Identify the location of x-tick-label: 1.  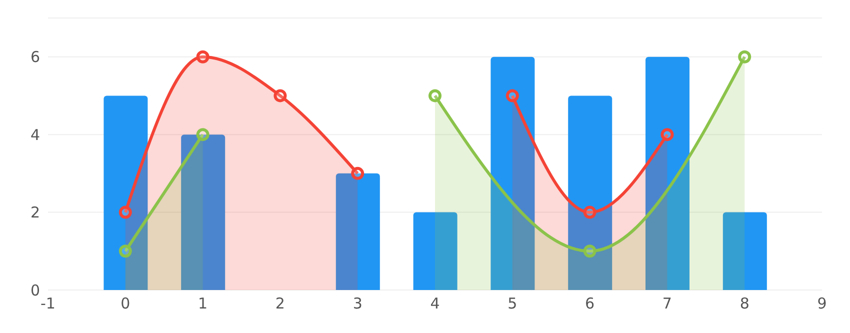
(203, 303).